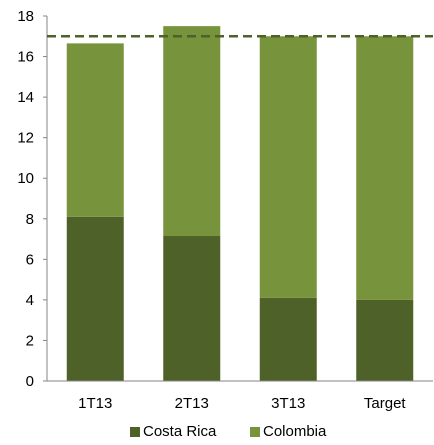 The height and width of the screenshot is (445, 434). I want to click on y-tick-label: 2, so click(30, 340).